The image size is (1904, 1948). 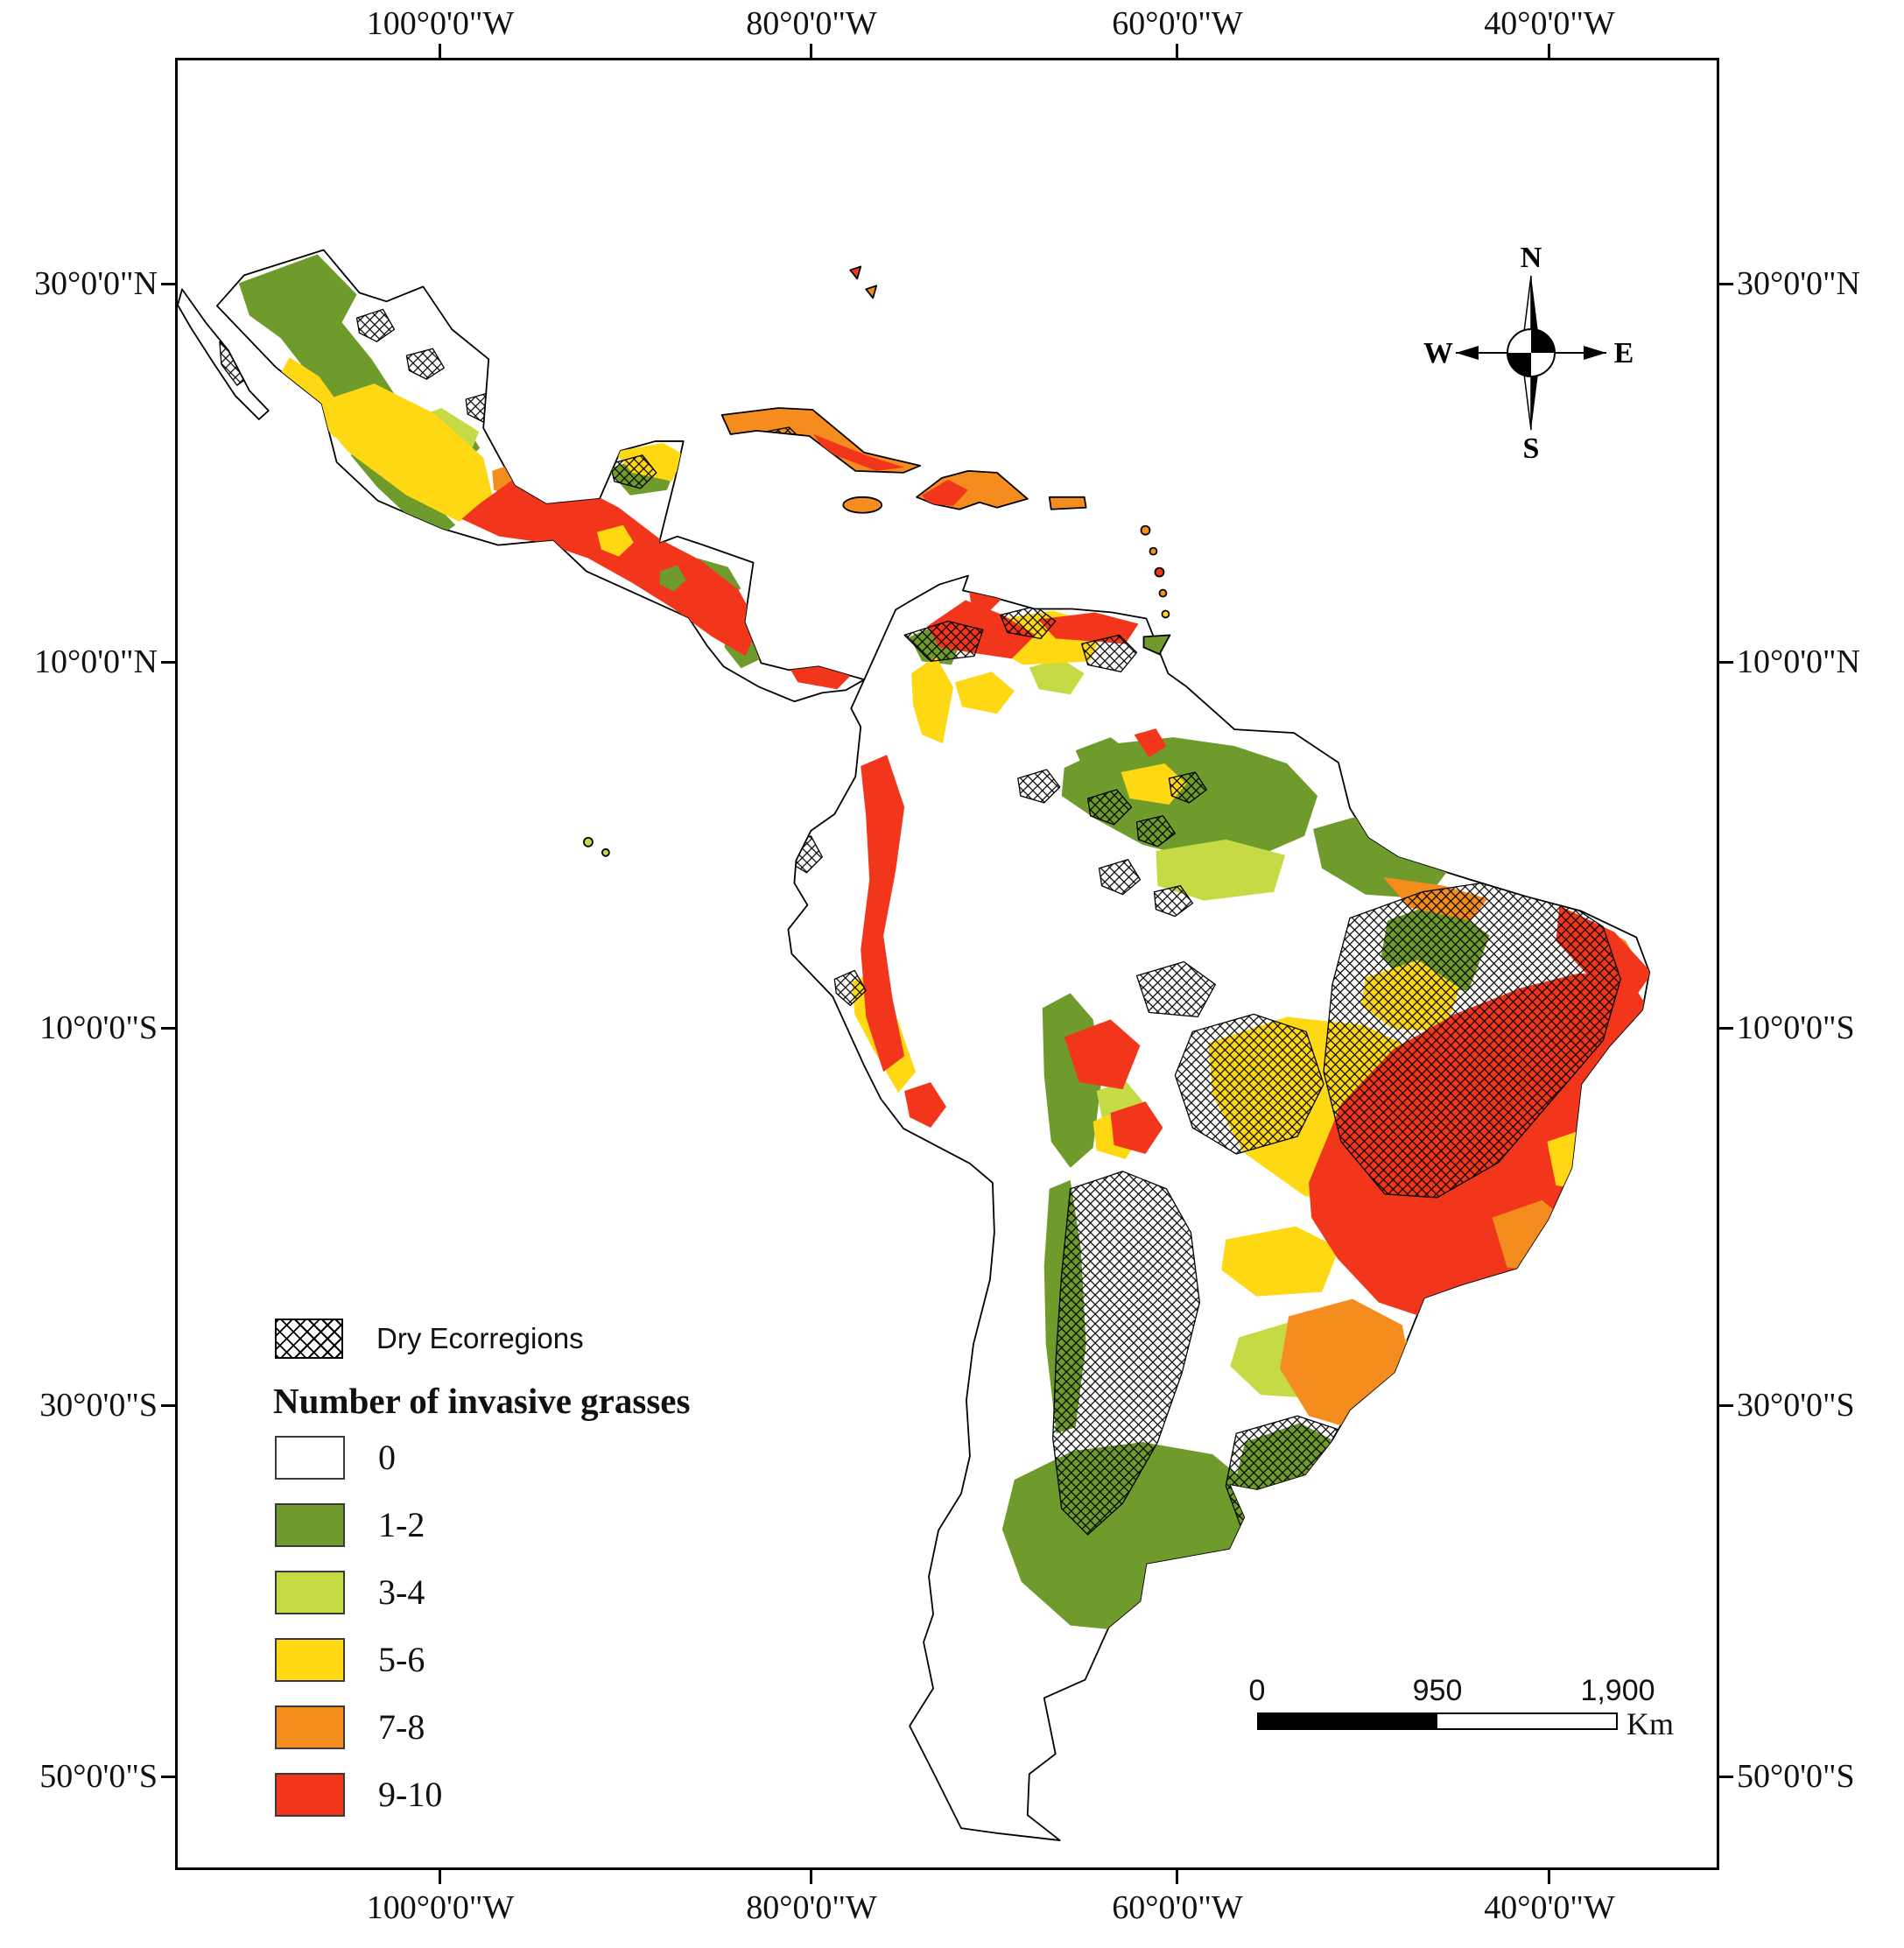 I want to click on patch-red-southern-mexico-ca, so click(x=610, y=565).